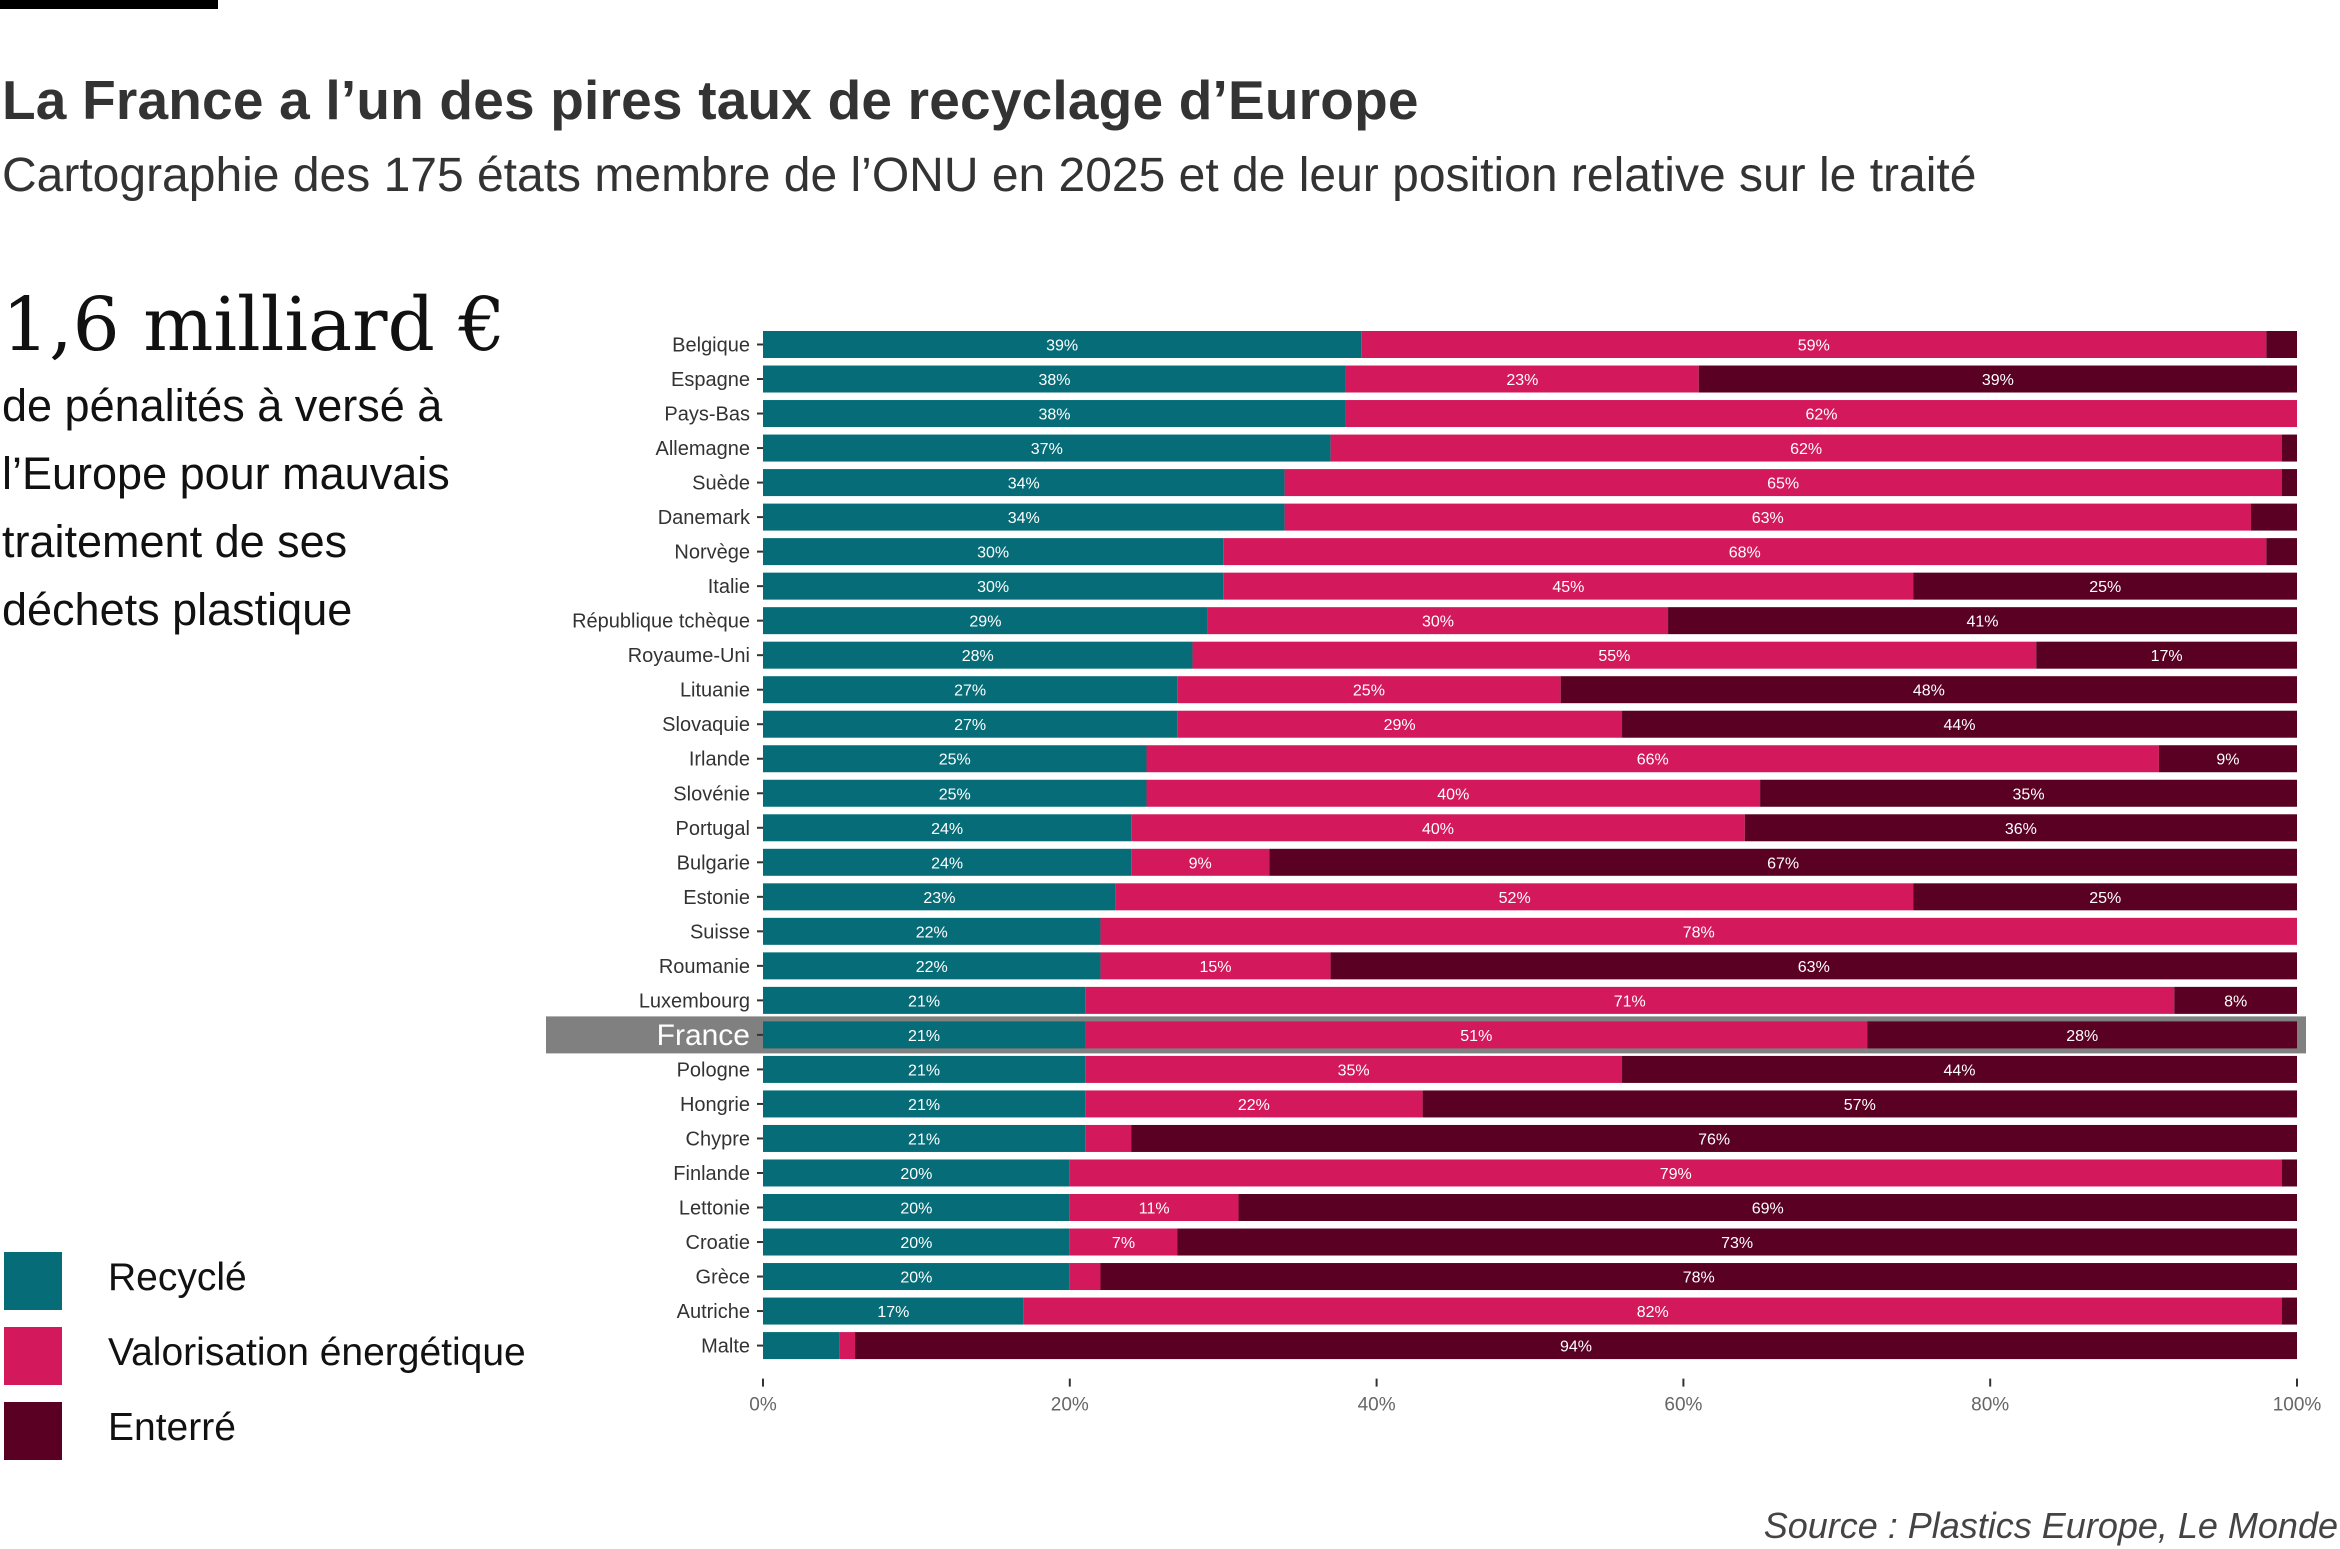 The height and width of the screenshot is (1549, 2340). What do you see at coordinates (1377, 1405) in the screenshot?
I see `x-tick-label: 40%` at bounding box center [1377, 1405].